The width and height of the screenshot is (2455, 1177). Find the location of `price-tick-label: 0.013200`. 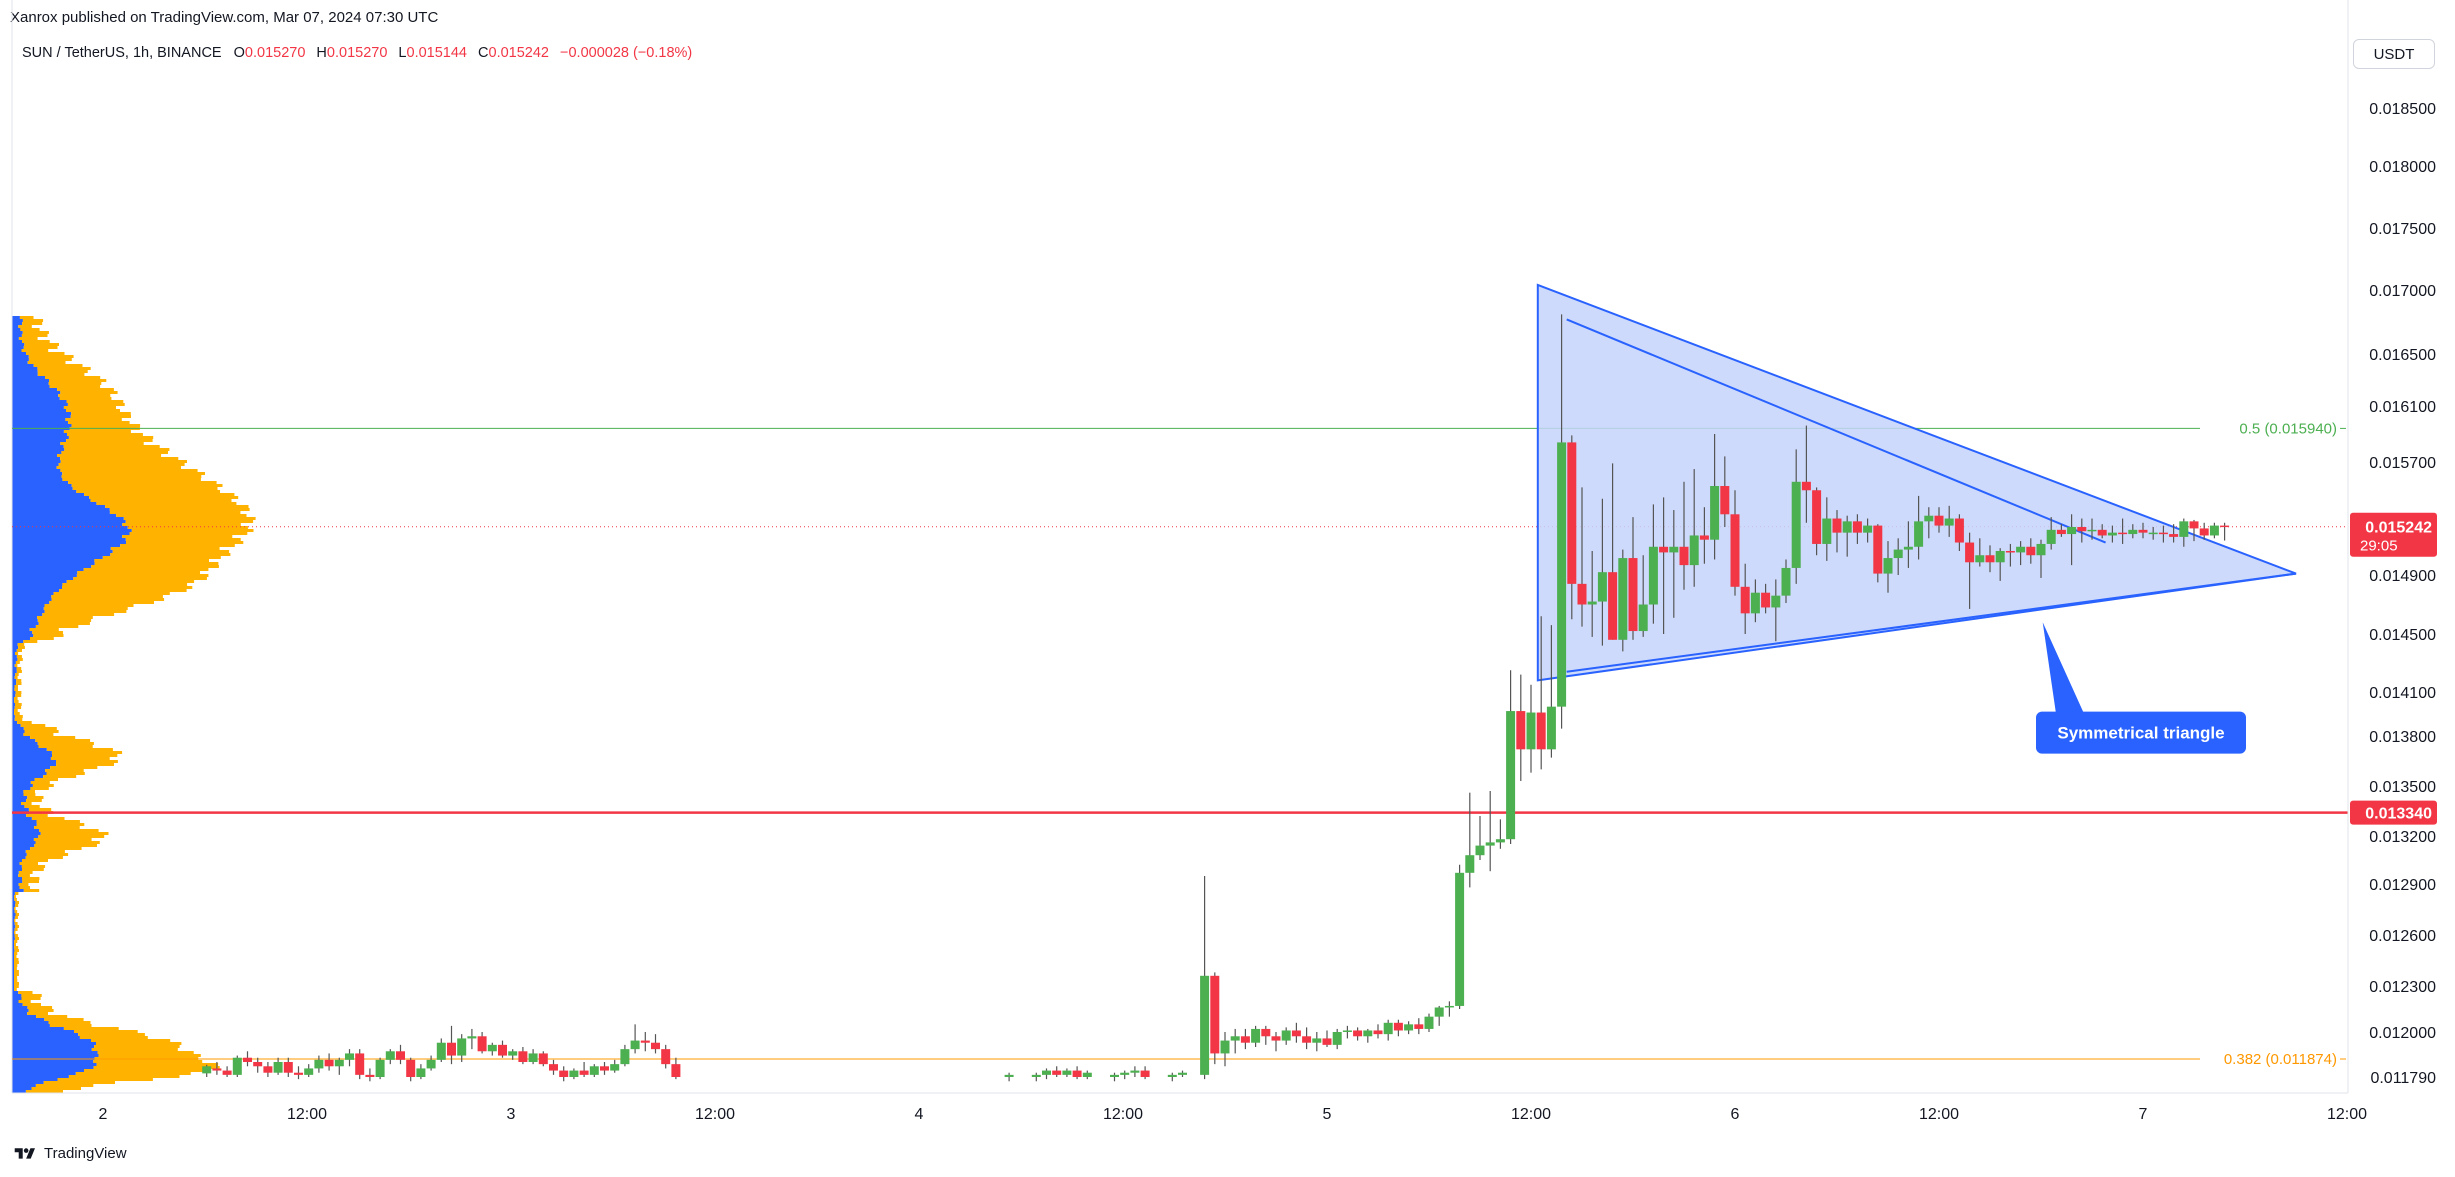

price-tick-label: 0.013200 is located at coordinates (2402, 837).